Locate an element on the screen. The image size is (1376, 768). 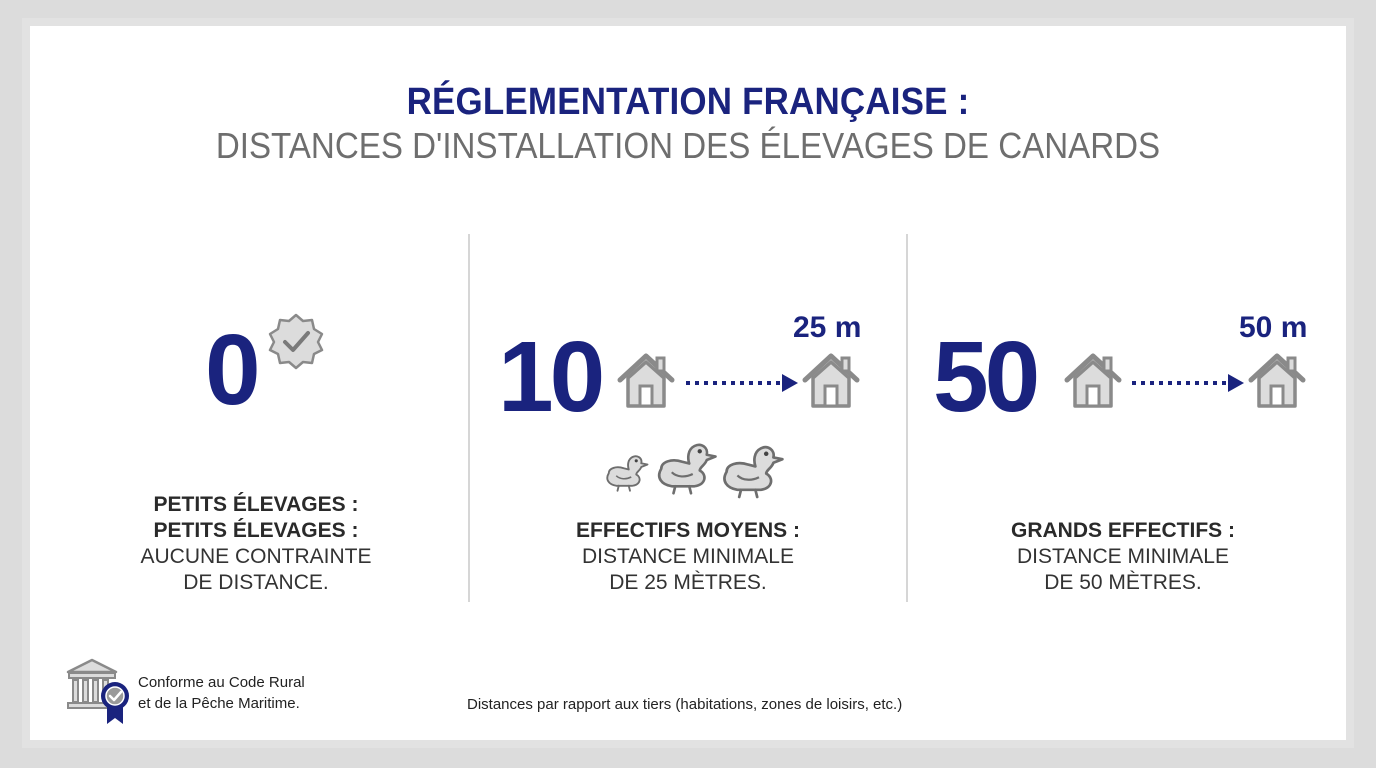
text-line: DE 25 MÈTRES. is located at coordinates (688, 582).